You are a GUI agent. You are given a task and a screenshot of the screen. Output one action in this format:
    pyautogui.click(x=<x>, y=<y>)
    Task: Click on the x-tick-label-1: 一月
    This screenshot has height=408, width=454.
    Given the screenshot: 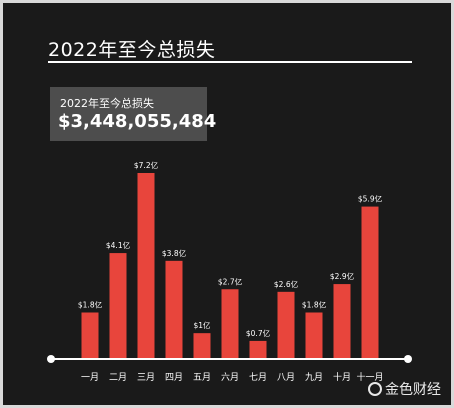 What is the action you would take?
    pyautogui.click(x=90, y=377)
    